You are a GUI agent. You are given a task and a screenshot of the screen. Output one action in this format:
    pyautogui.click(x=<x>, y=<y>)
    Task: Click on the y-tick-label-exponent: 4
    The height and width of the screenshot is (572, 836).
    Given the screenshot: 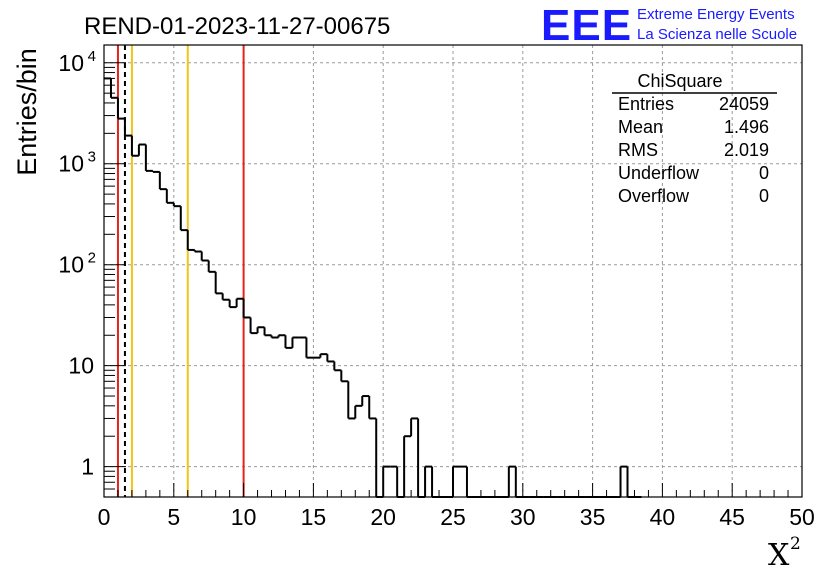 What is the action you would take?
    pyautogui.click(x=92, y=56)
    